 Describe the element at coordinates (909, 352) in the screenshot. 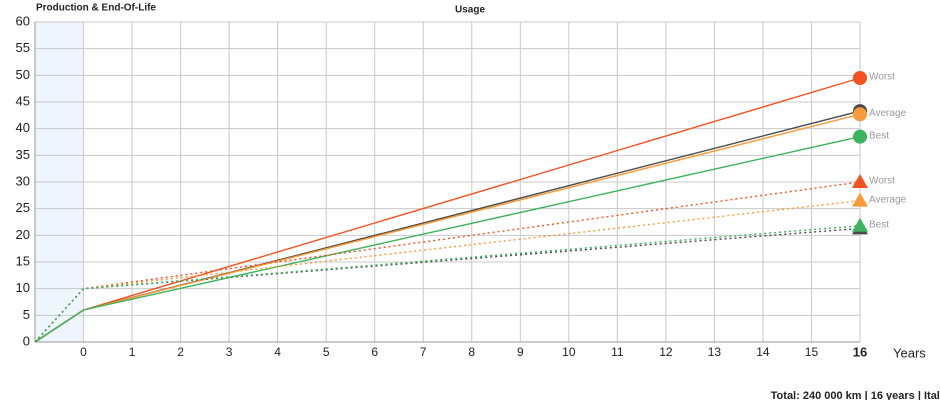

I see `x-axis-label: Years` at that location.